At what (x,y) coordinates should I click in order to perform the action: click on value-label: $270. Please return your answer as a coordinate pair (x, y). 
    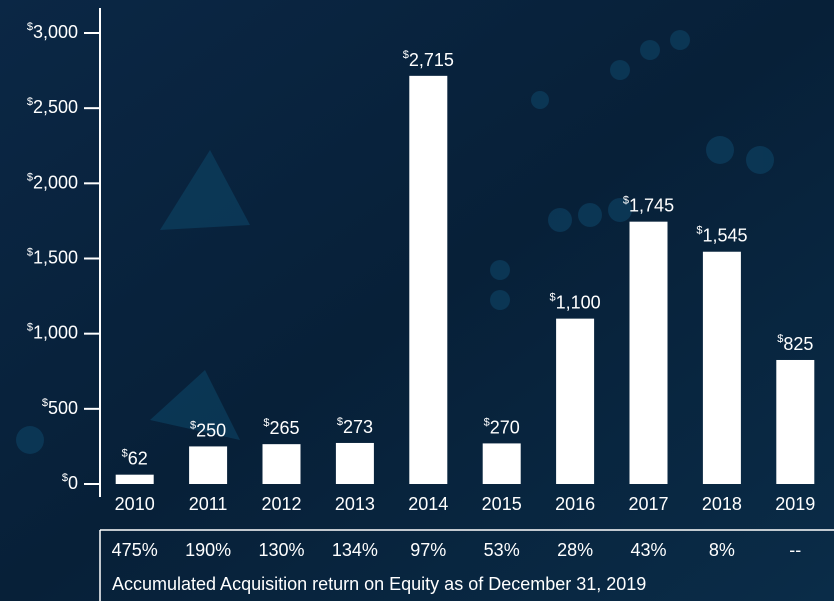
    Looking at the image, I should click on (502, 426).